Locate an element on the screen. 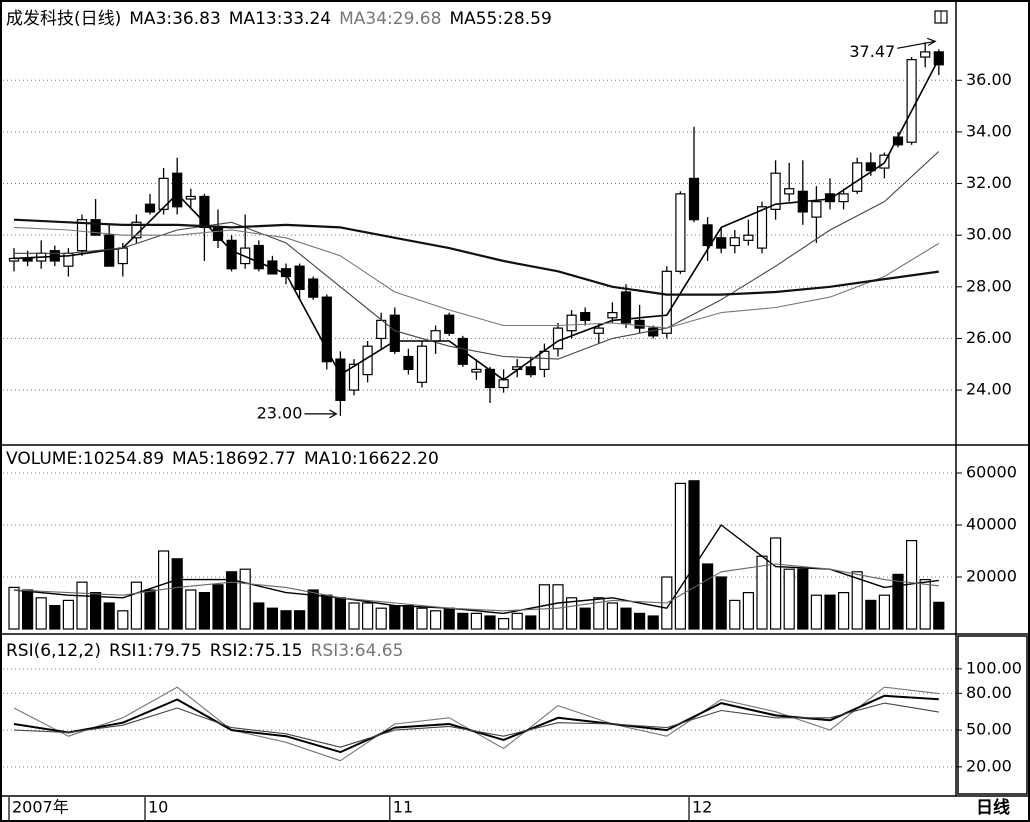  annotation-arrow is located at coordinates (321, 414).